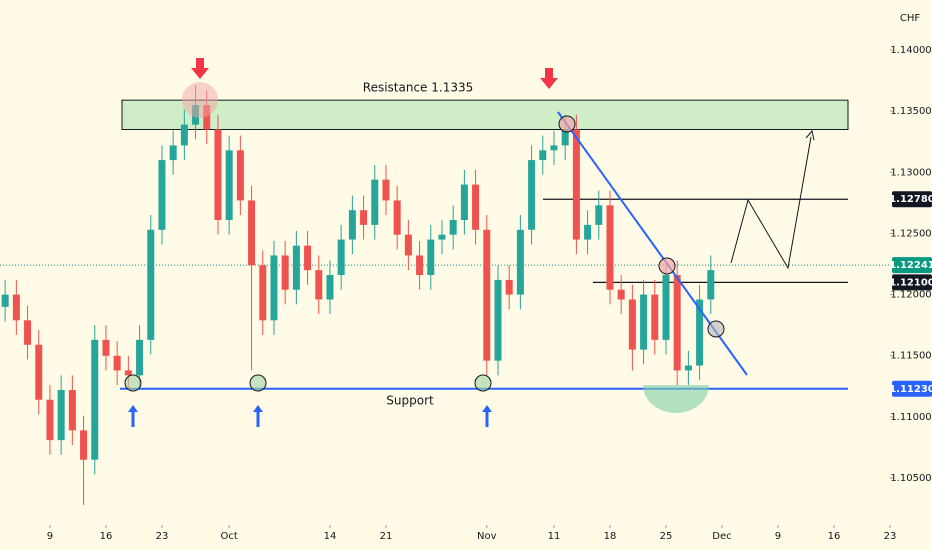 The image size is (932, 550). Describe the element at coordinates (771, 203) in the screenshot. I see `projection` at that location.